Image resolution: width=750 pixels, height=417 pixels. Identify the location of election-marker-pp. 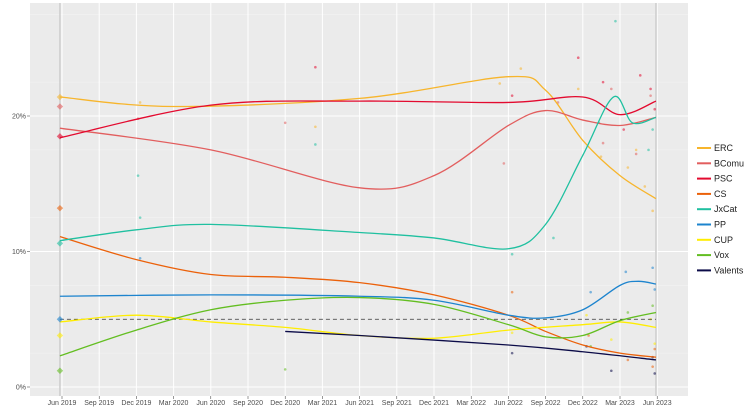
(60, 319).